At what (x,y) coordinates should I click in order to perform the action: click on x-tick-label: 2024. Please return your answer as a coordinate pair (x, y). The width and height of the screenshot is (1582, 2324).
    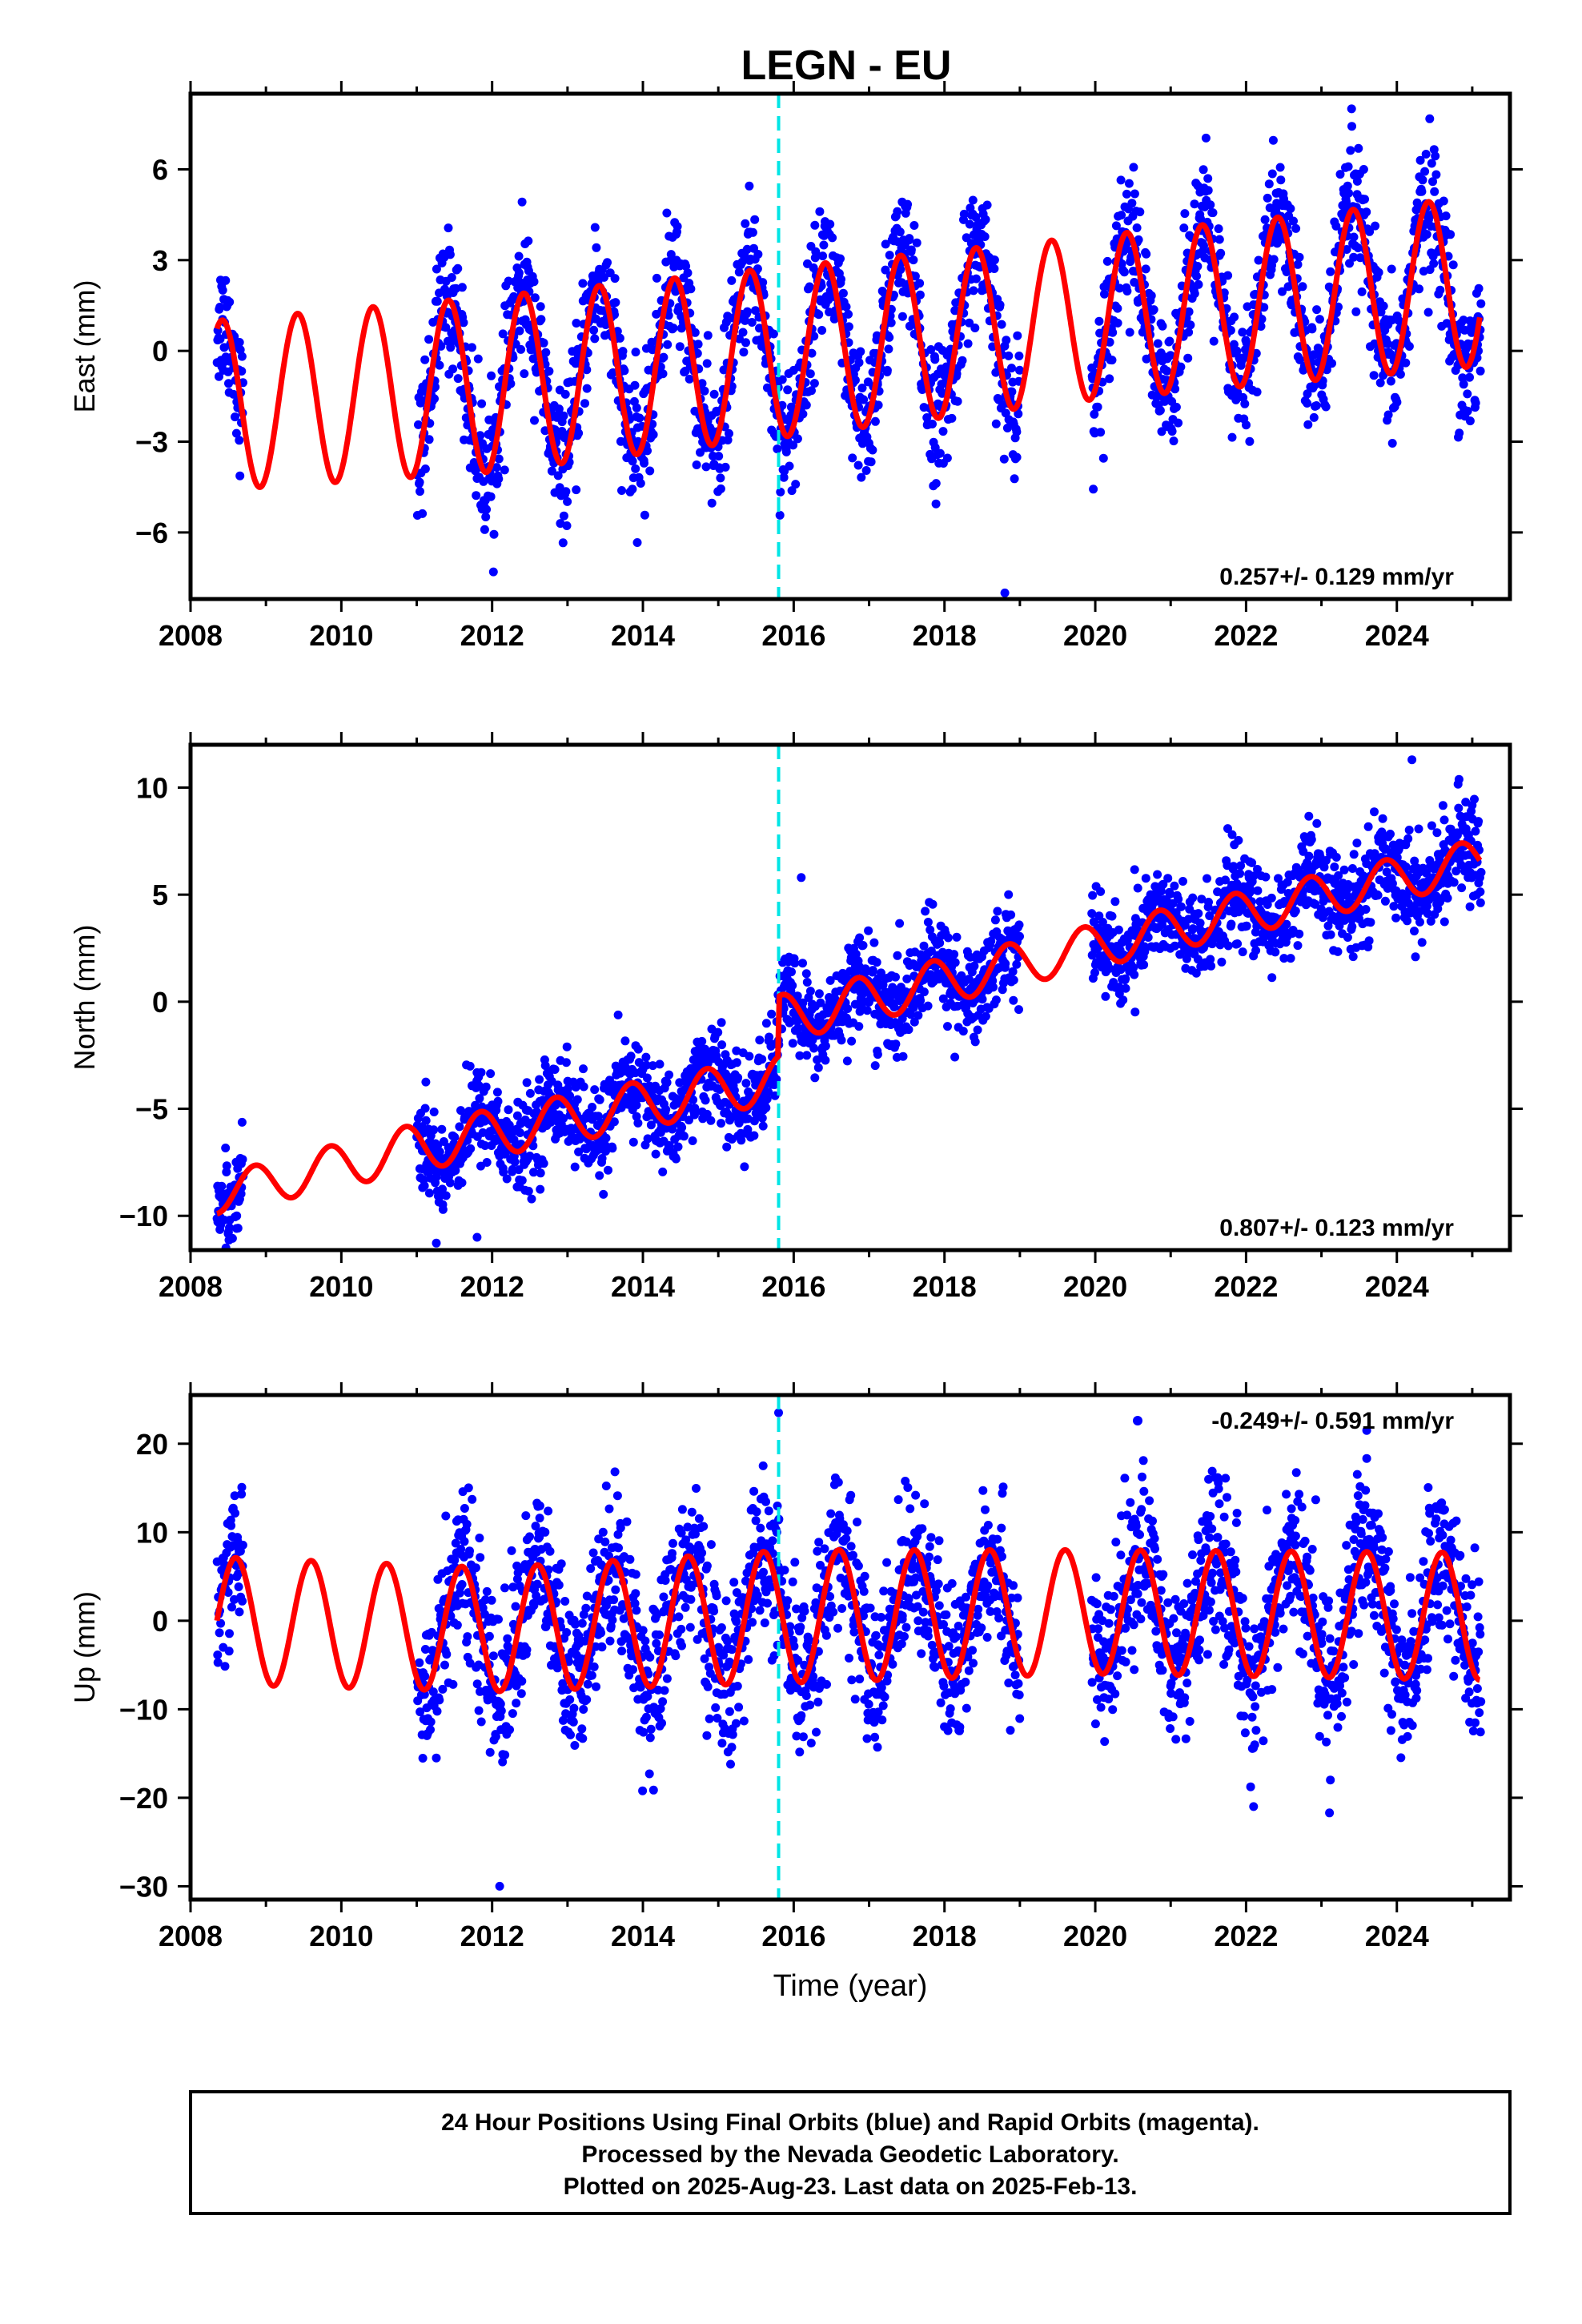
    Looking at the image, I should click on (1397, 1286).